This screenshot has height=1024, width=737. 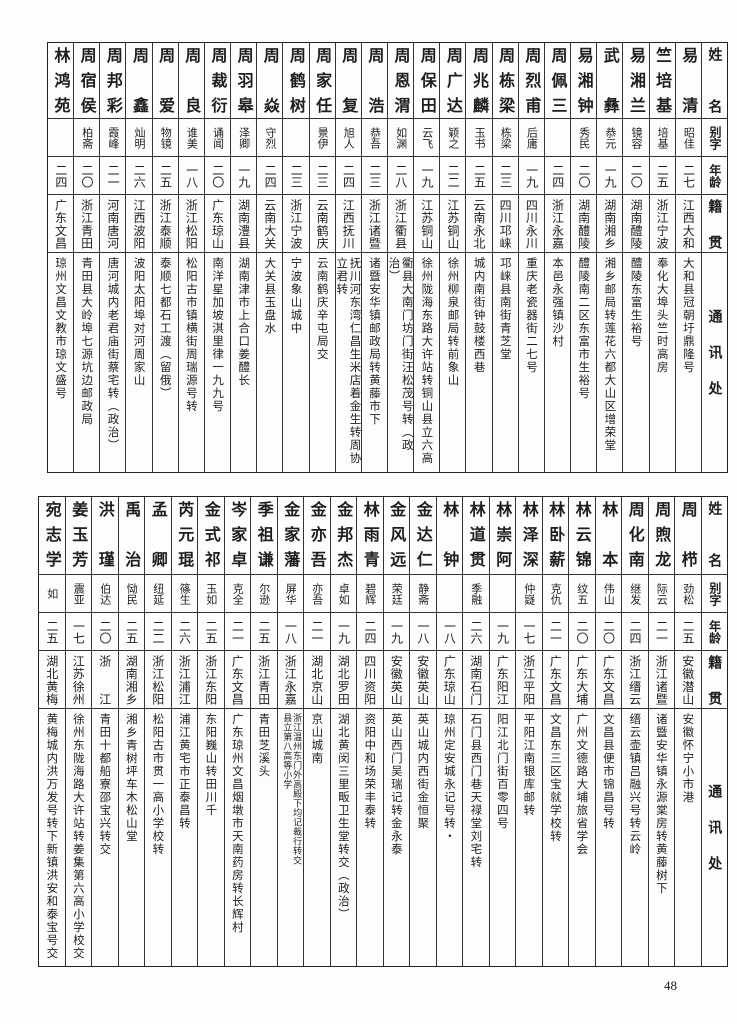 I want to click on alias-text: 柏斋, so click(x=87, y=137).